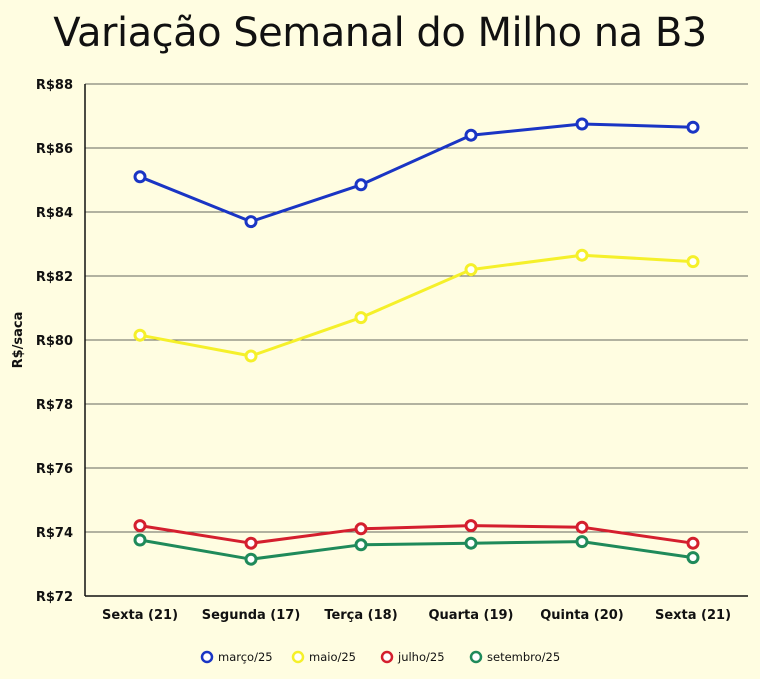  What do you see at coordinates (54, 277) in the screenshot?
I see `y-tick-label: R$82` at bounding box center [54, 277].